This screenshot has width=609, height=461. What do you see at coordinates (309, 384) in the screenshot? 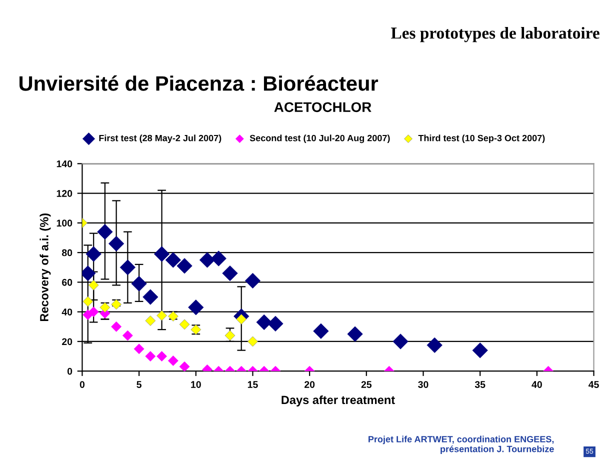
I see `x-tick-label: 20` at bounding box center [309, 384].